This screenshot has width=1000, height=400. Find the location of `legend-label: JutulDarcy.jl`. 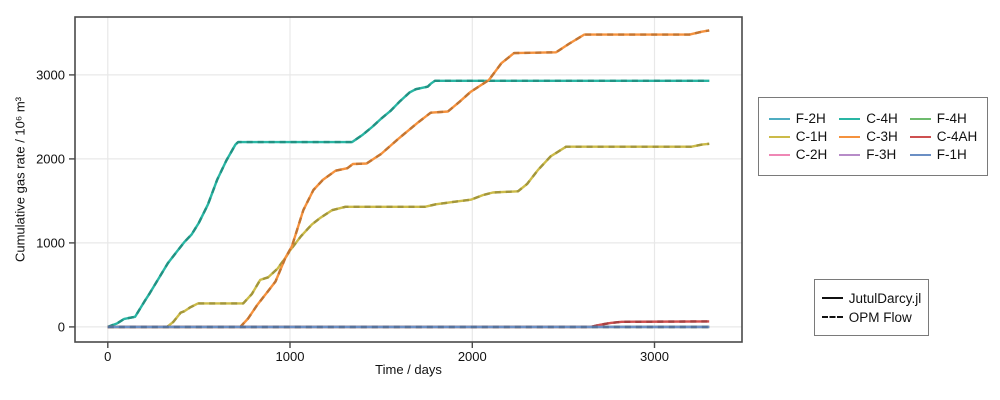

legend-label: JutulDarcy.jl is located at coordinates (885, 298).